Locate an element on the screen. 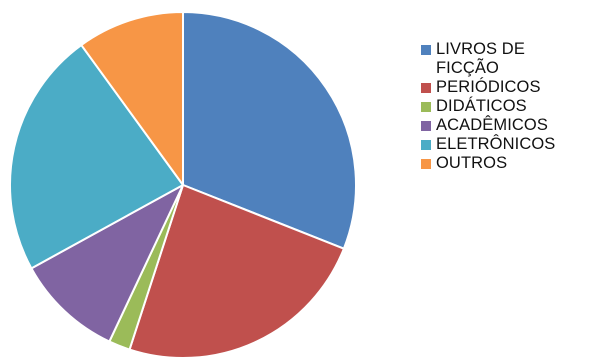 The image size is (598, 360). legend-item-eletronicos: ELETRÔNICOS is located at coordinates (509, 144).